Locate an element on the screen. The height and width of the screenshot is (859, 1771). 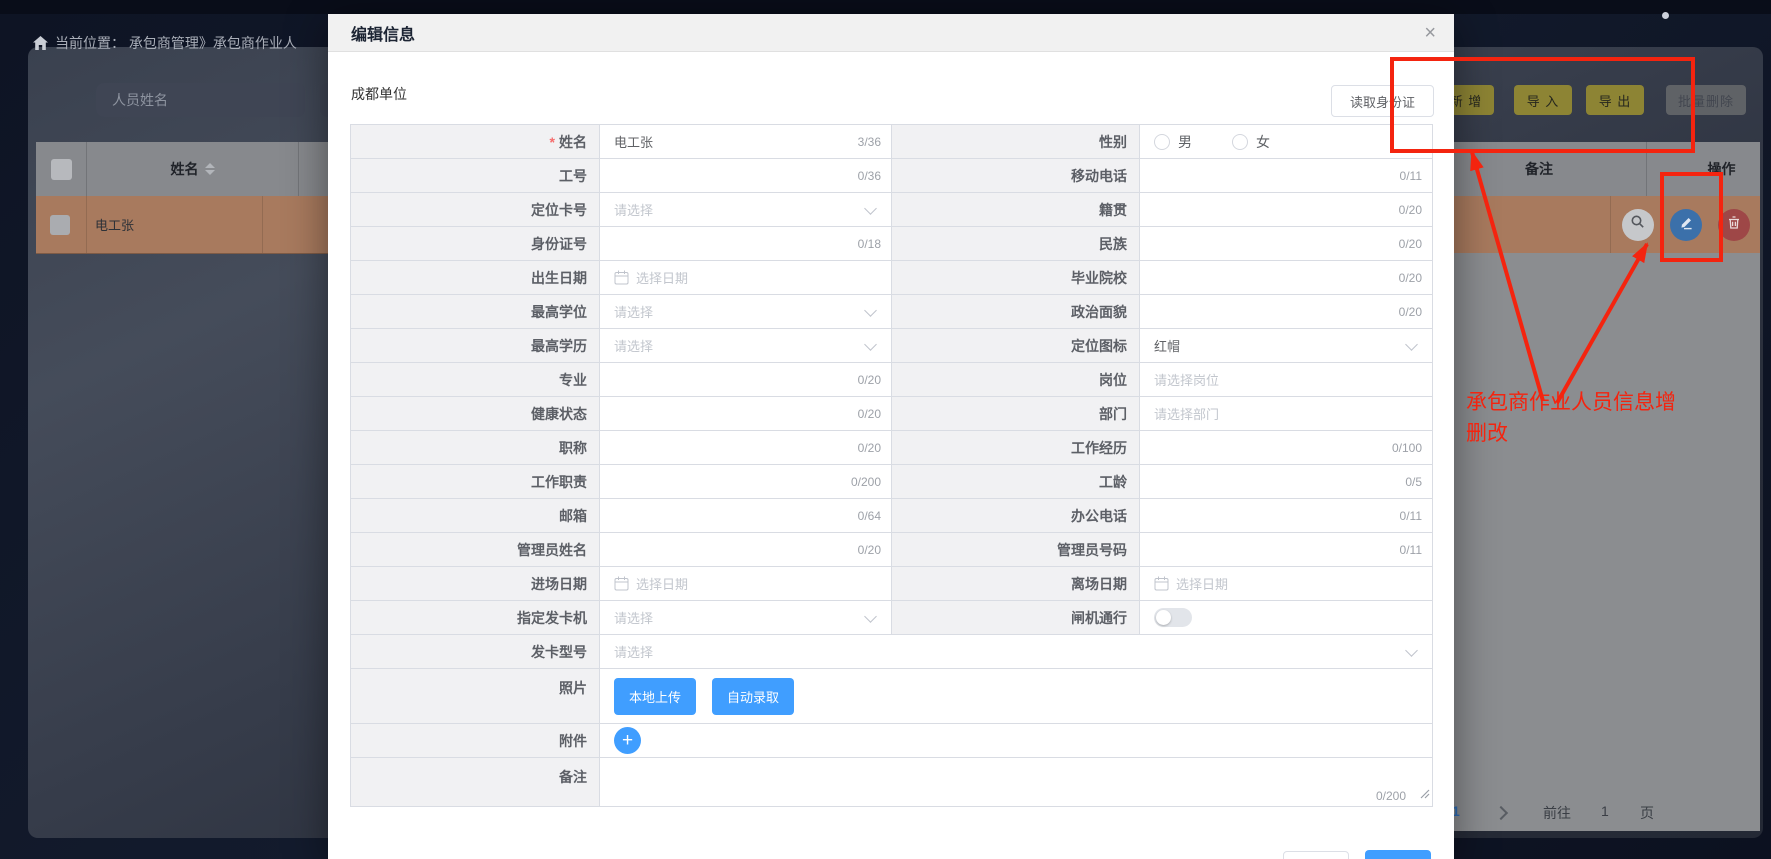
confirm-button is located at coordinates (1398, 854).